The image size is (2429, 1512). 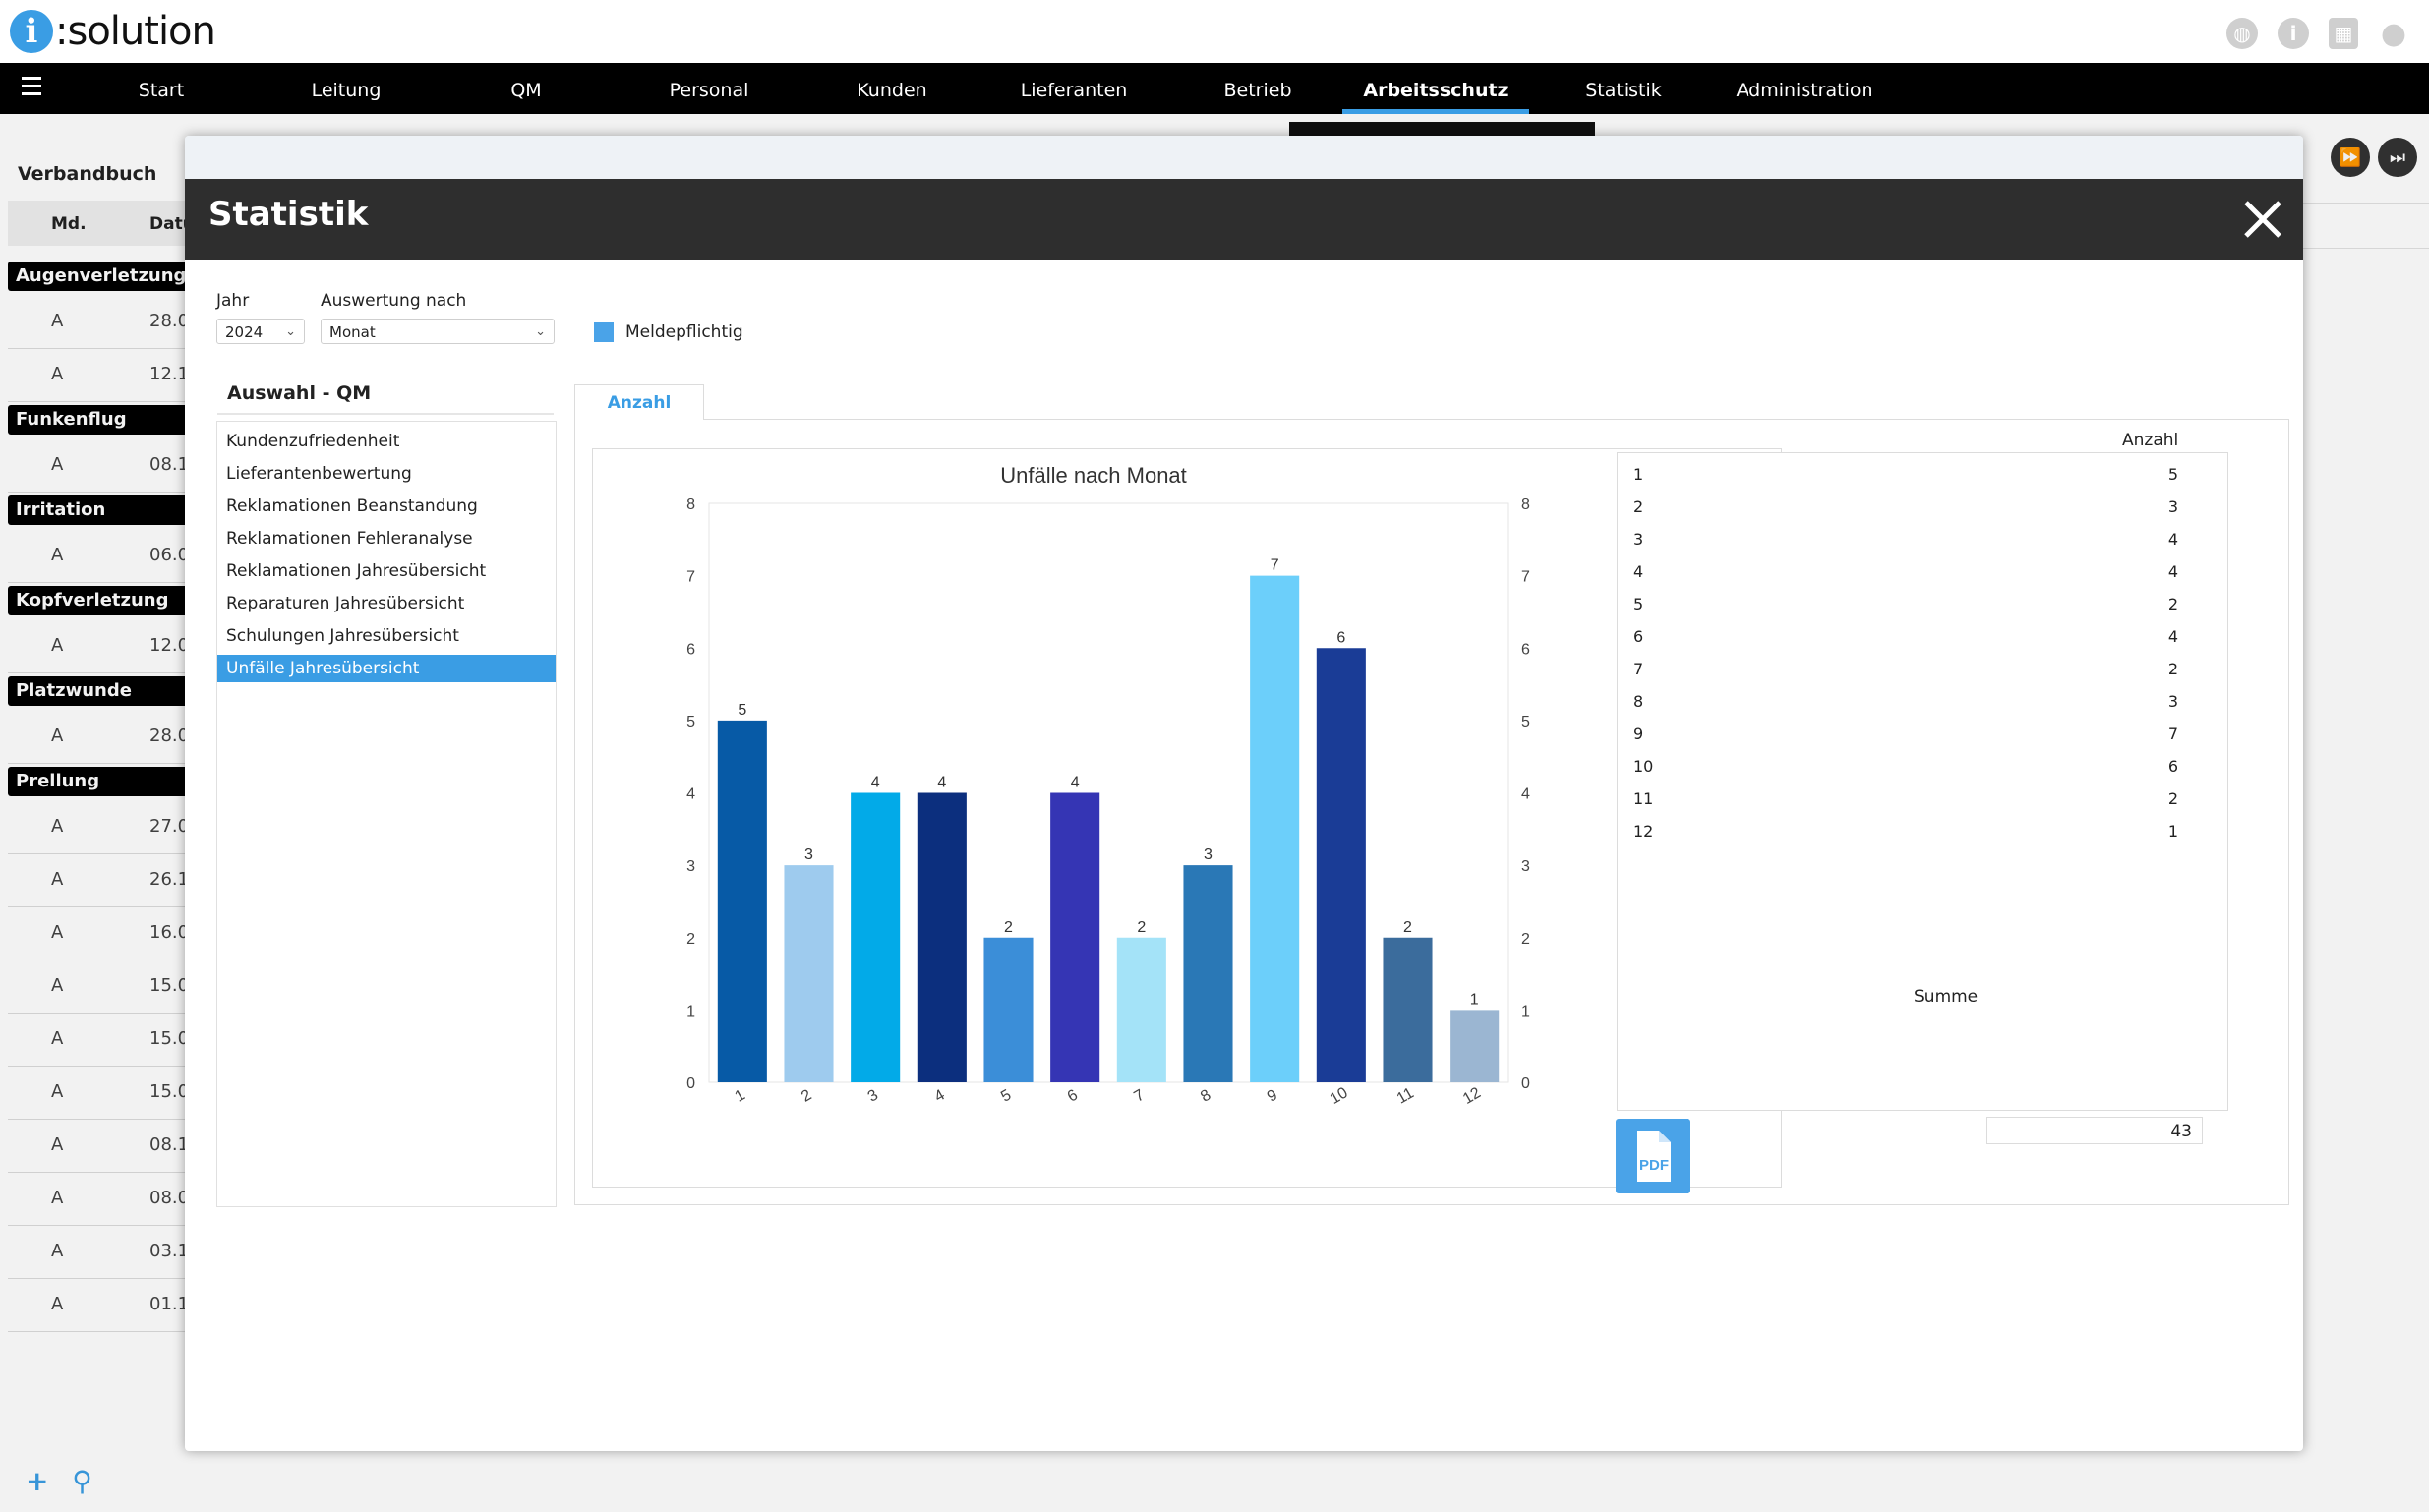 I want to click on table-row: A 08.0, so click(x=98, y=1200).